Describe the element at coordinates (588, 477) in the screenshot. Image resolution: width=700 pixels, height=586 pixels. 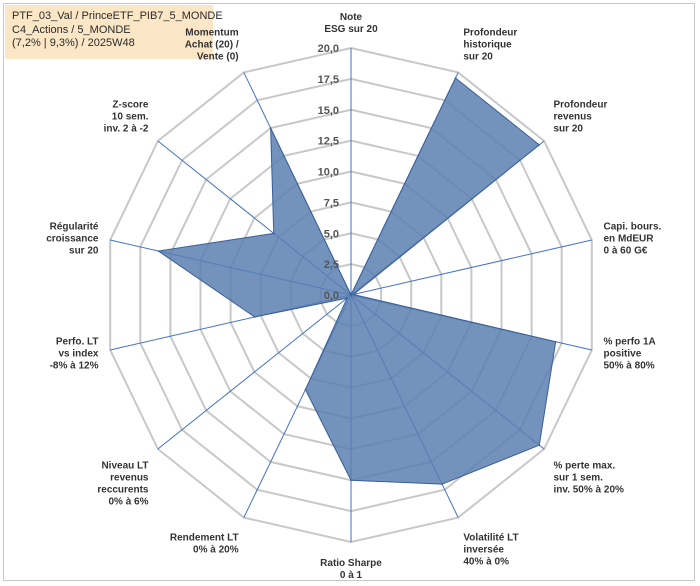
I see `category-label-5: % perte max. sur 1 sem. inv. 50% à 20%` at that location.